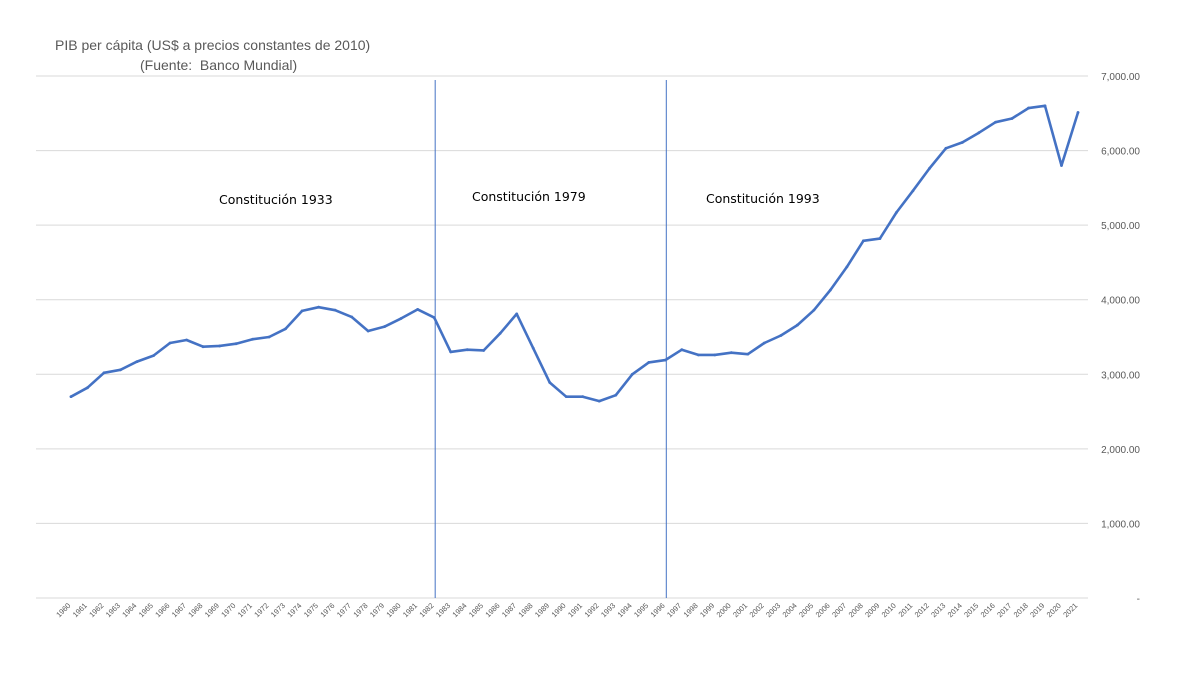  Describe the element at coordinates (1120, 301) in the screenshot. I see `y-tick-label: 4,000.00` at that location.